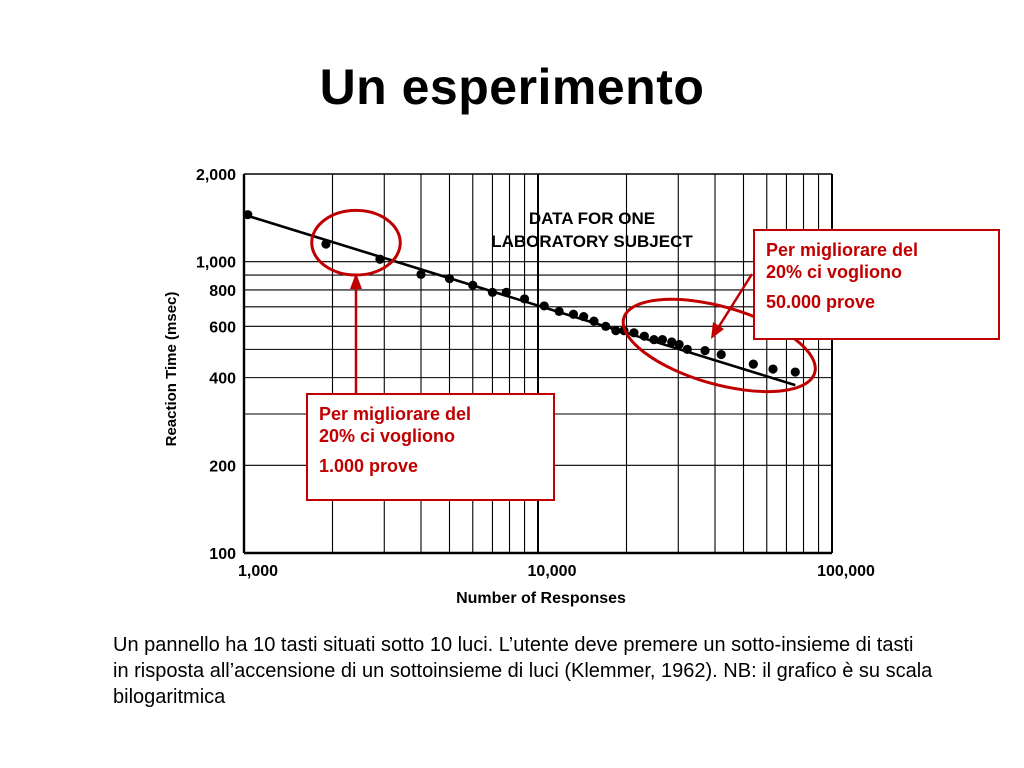 The height and width of the screenshot is (768, 1024). I want to click on x-tick-label: 10,000, so click(552, 571).